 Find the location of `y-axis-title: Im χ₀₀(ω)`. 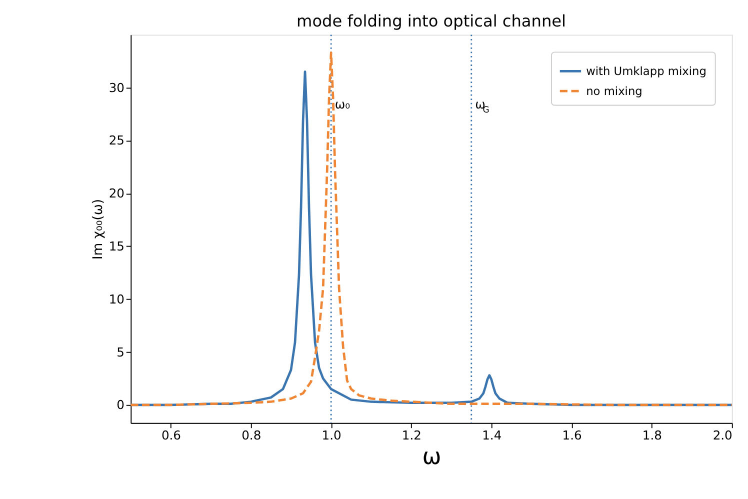

y-axis-title: Im χ₀₀(ω) is located at coordinates (98, 229).